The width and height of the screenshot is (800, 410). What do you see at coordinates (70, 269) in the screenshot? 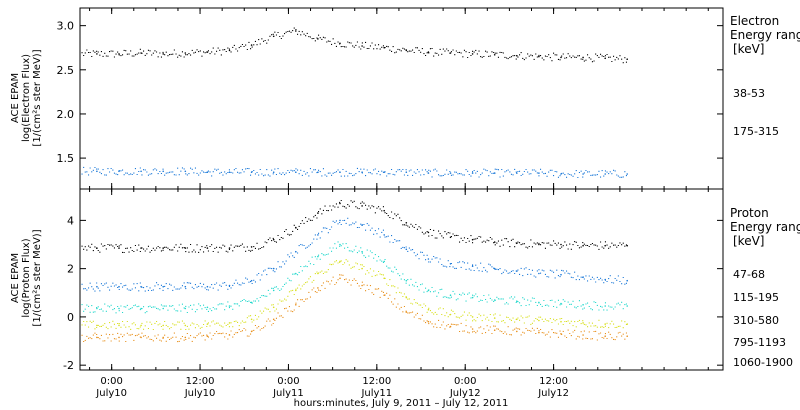
I see `proton-ytick-label: 2` at bounding box center [70, 269].